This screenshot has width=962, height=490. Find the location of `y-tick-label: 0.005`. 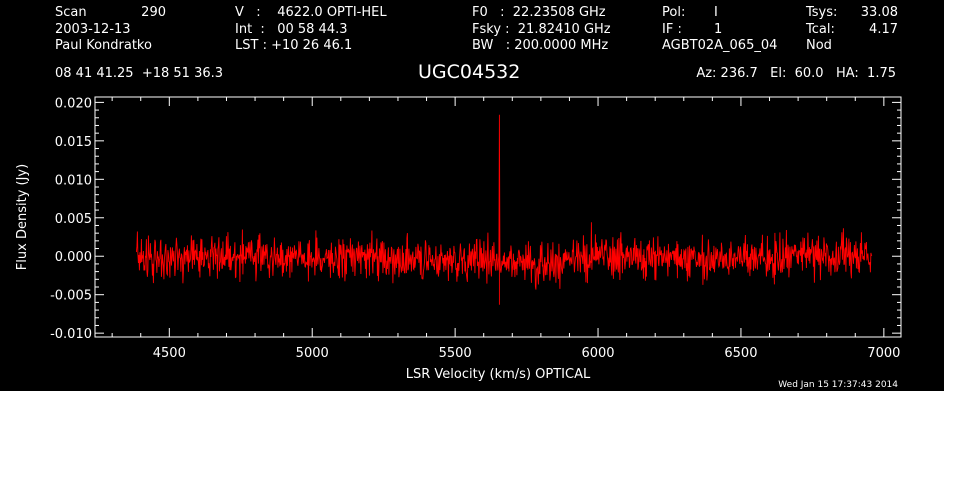

y-tick-label: 0.005 is located at coordinates (73, 219).